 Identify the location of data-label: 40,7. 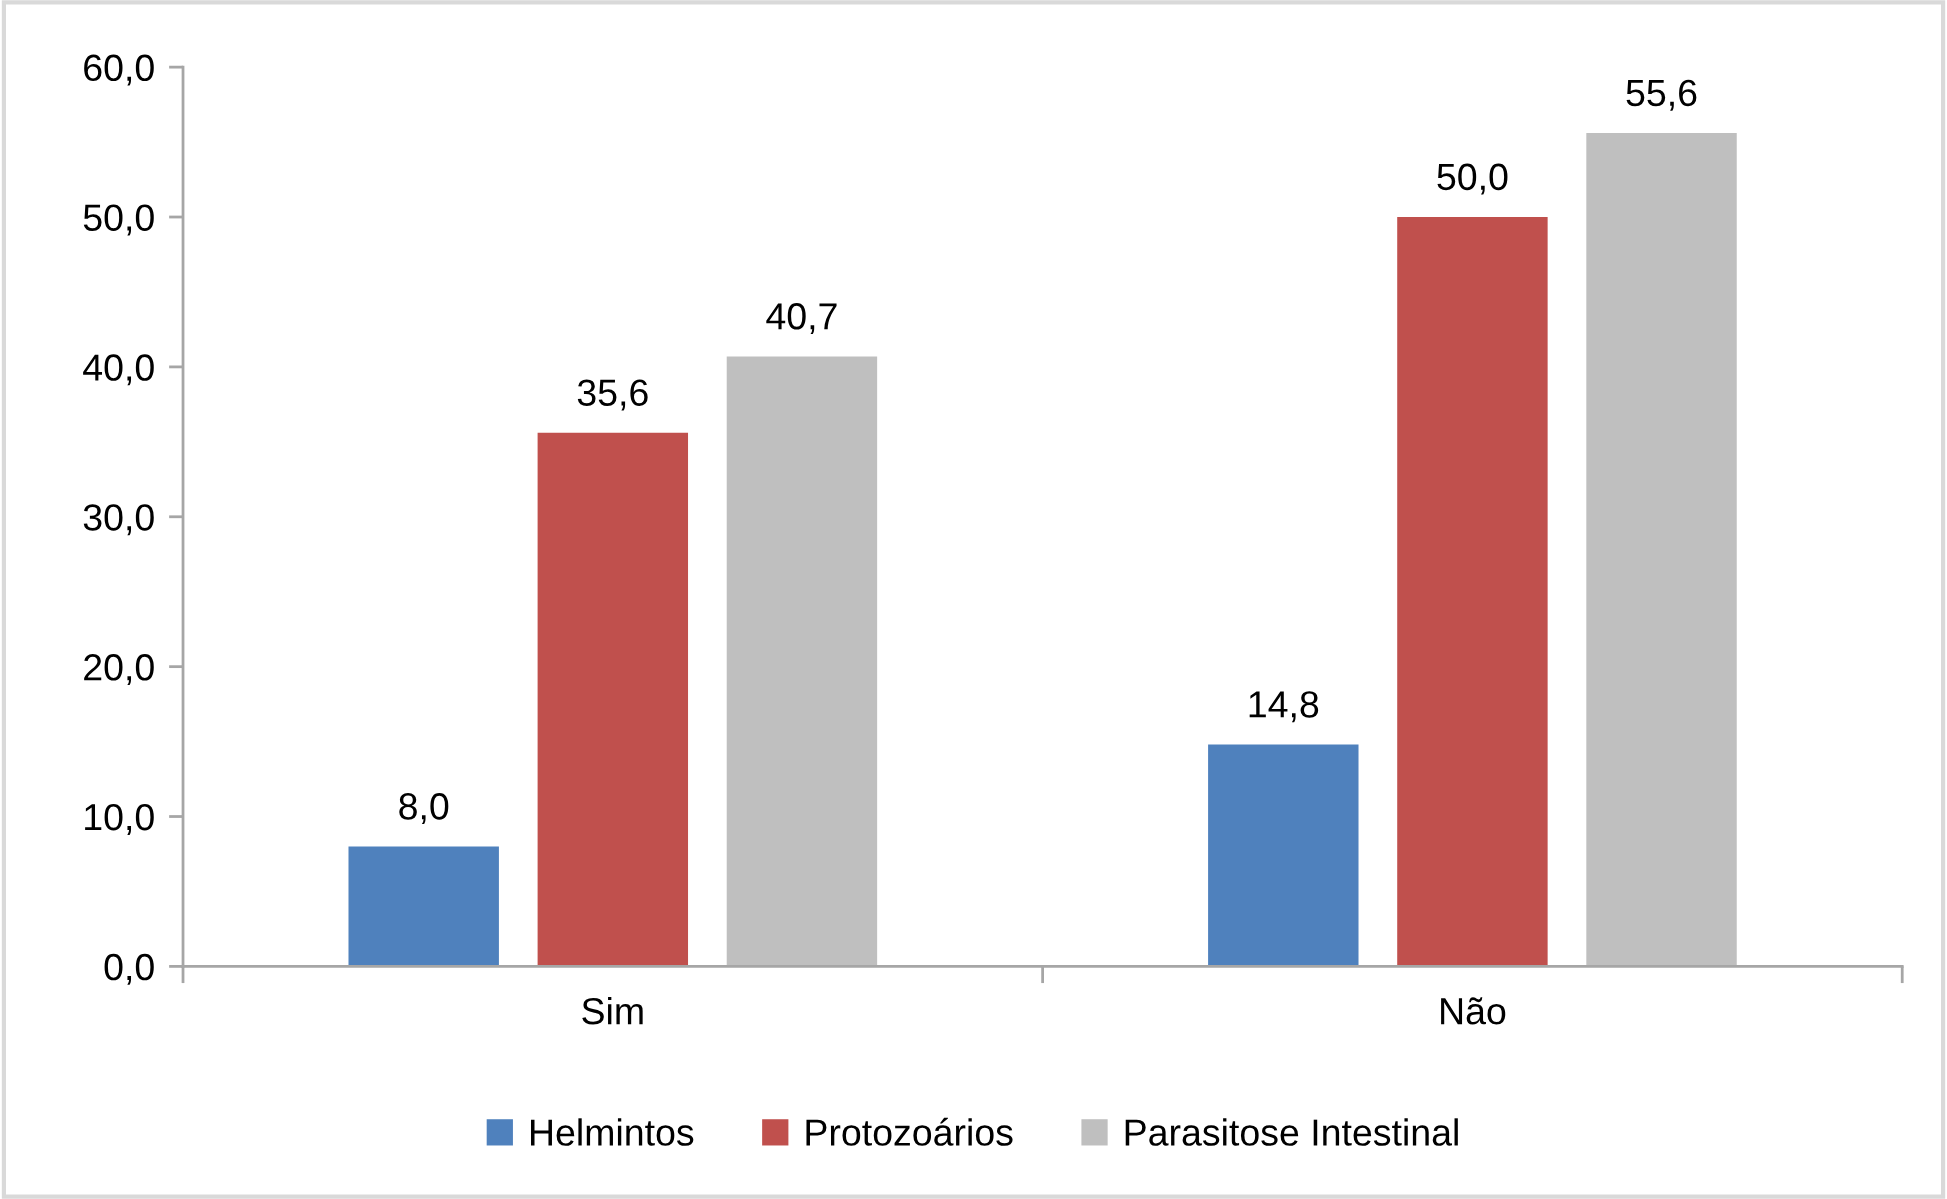
(801, 318).